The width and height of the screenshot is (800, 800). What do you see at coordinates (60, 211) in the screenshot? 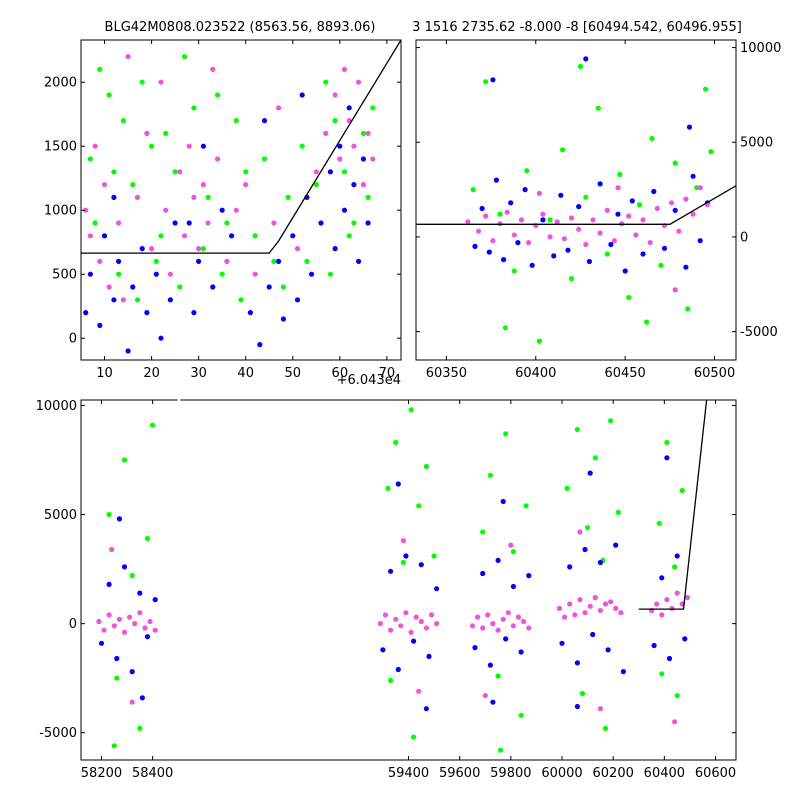
I see `top-left-chart-ytick-label-2: 1000` at bounding box center [60, 211].